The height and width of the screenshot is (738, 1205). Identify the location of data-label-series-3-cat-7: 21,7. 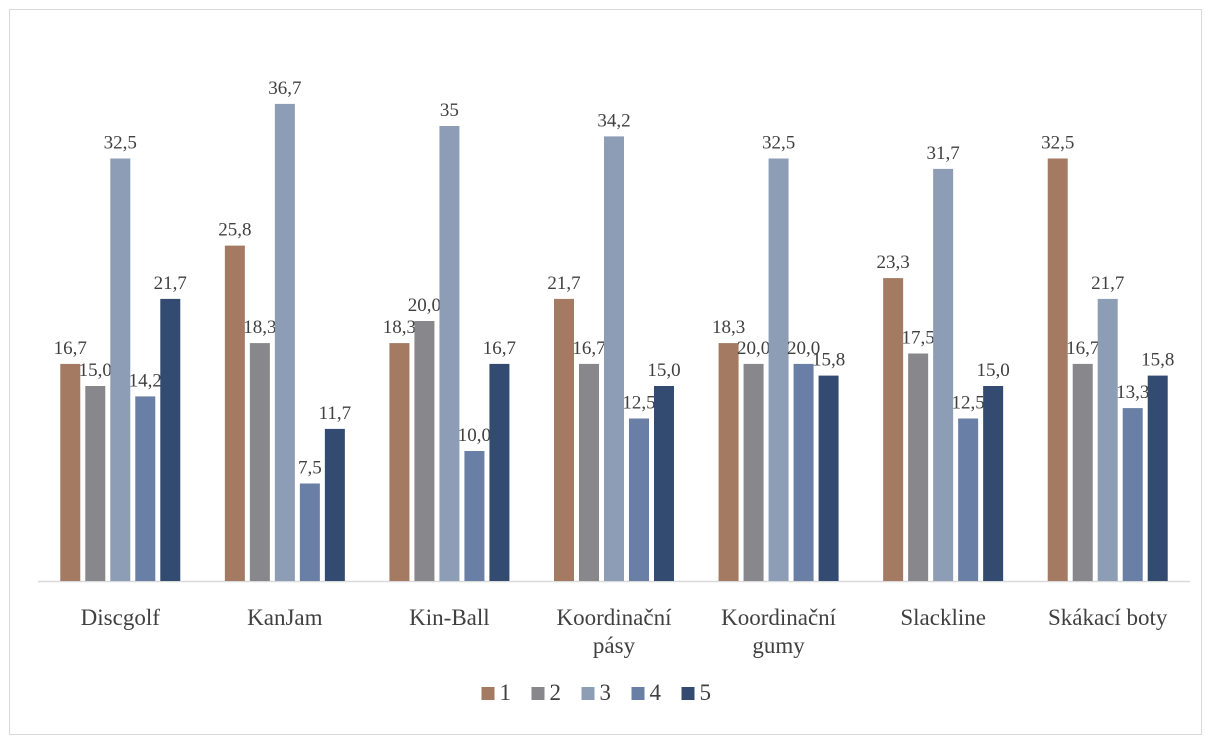
(1107, 283).